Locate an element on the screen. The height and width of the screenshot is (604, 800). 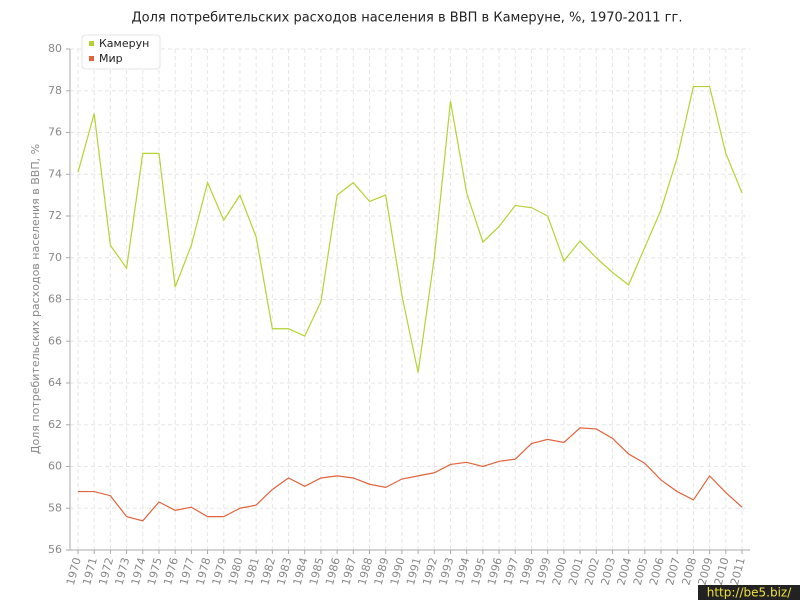
legend-box is located at coordinates (121, 52).